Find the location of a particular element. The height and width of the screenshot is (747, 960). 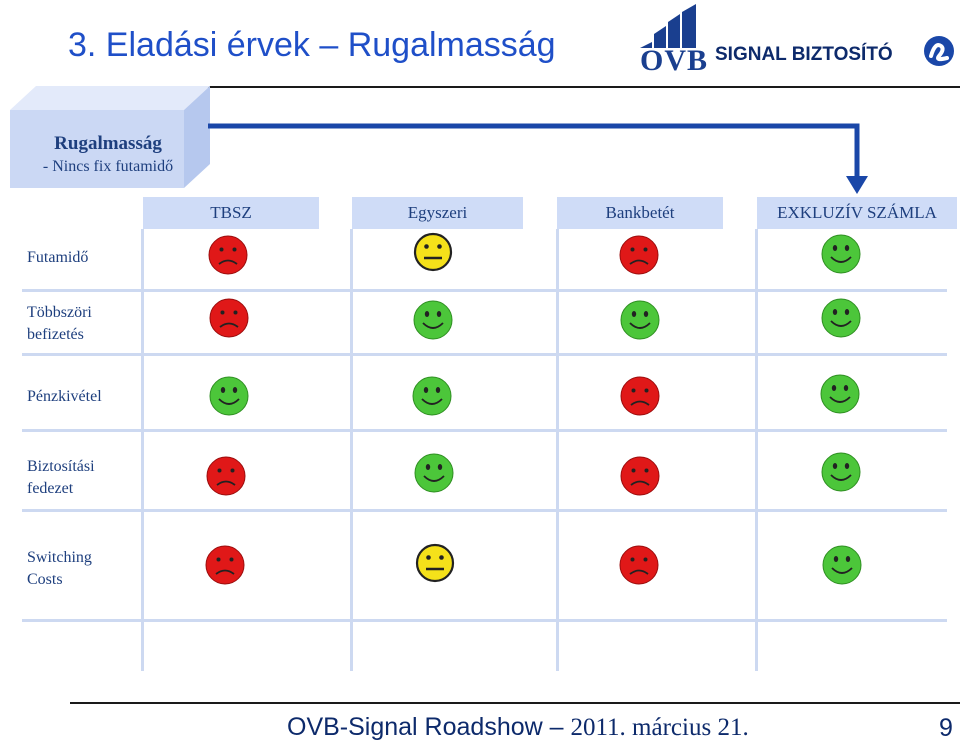

footer-text: OVB-Signal Roadshow – 2011. március 21. is located at coordinates (518, 727).